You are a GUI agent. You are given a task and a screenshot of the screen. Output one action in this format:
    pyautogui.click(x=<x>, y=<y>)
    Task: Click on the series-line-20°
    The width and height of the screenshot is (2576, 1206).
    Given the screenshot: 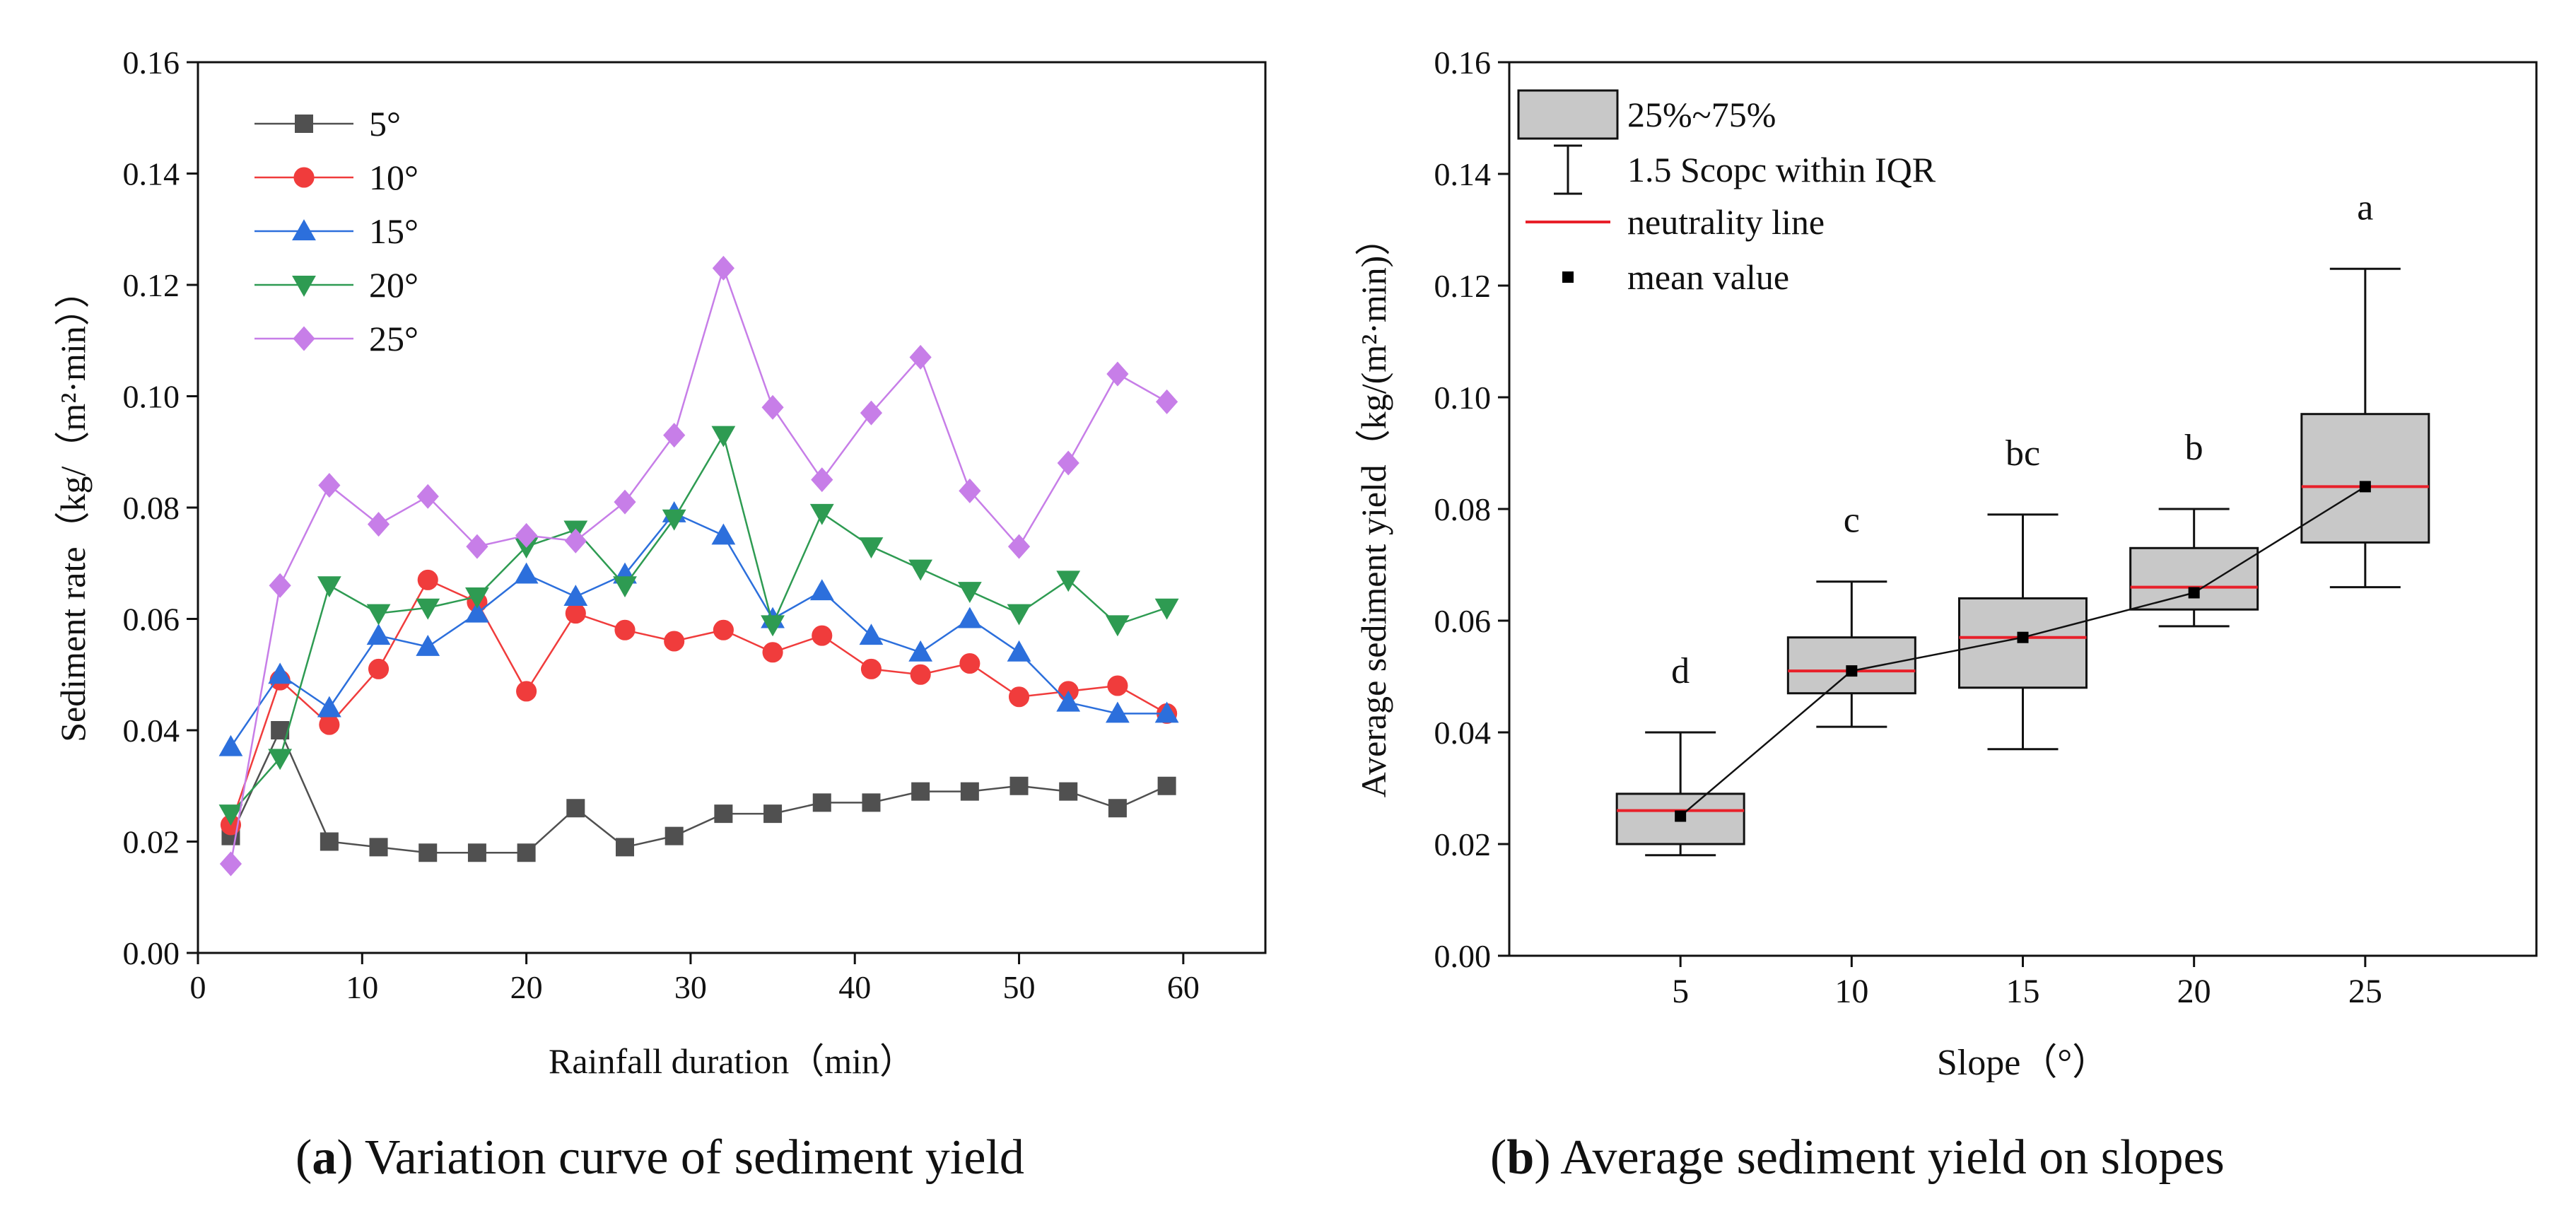 What is the action you would take?
    pyautogui.click(x=699, y=623)
    